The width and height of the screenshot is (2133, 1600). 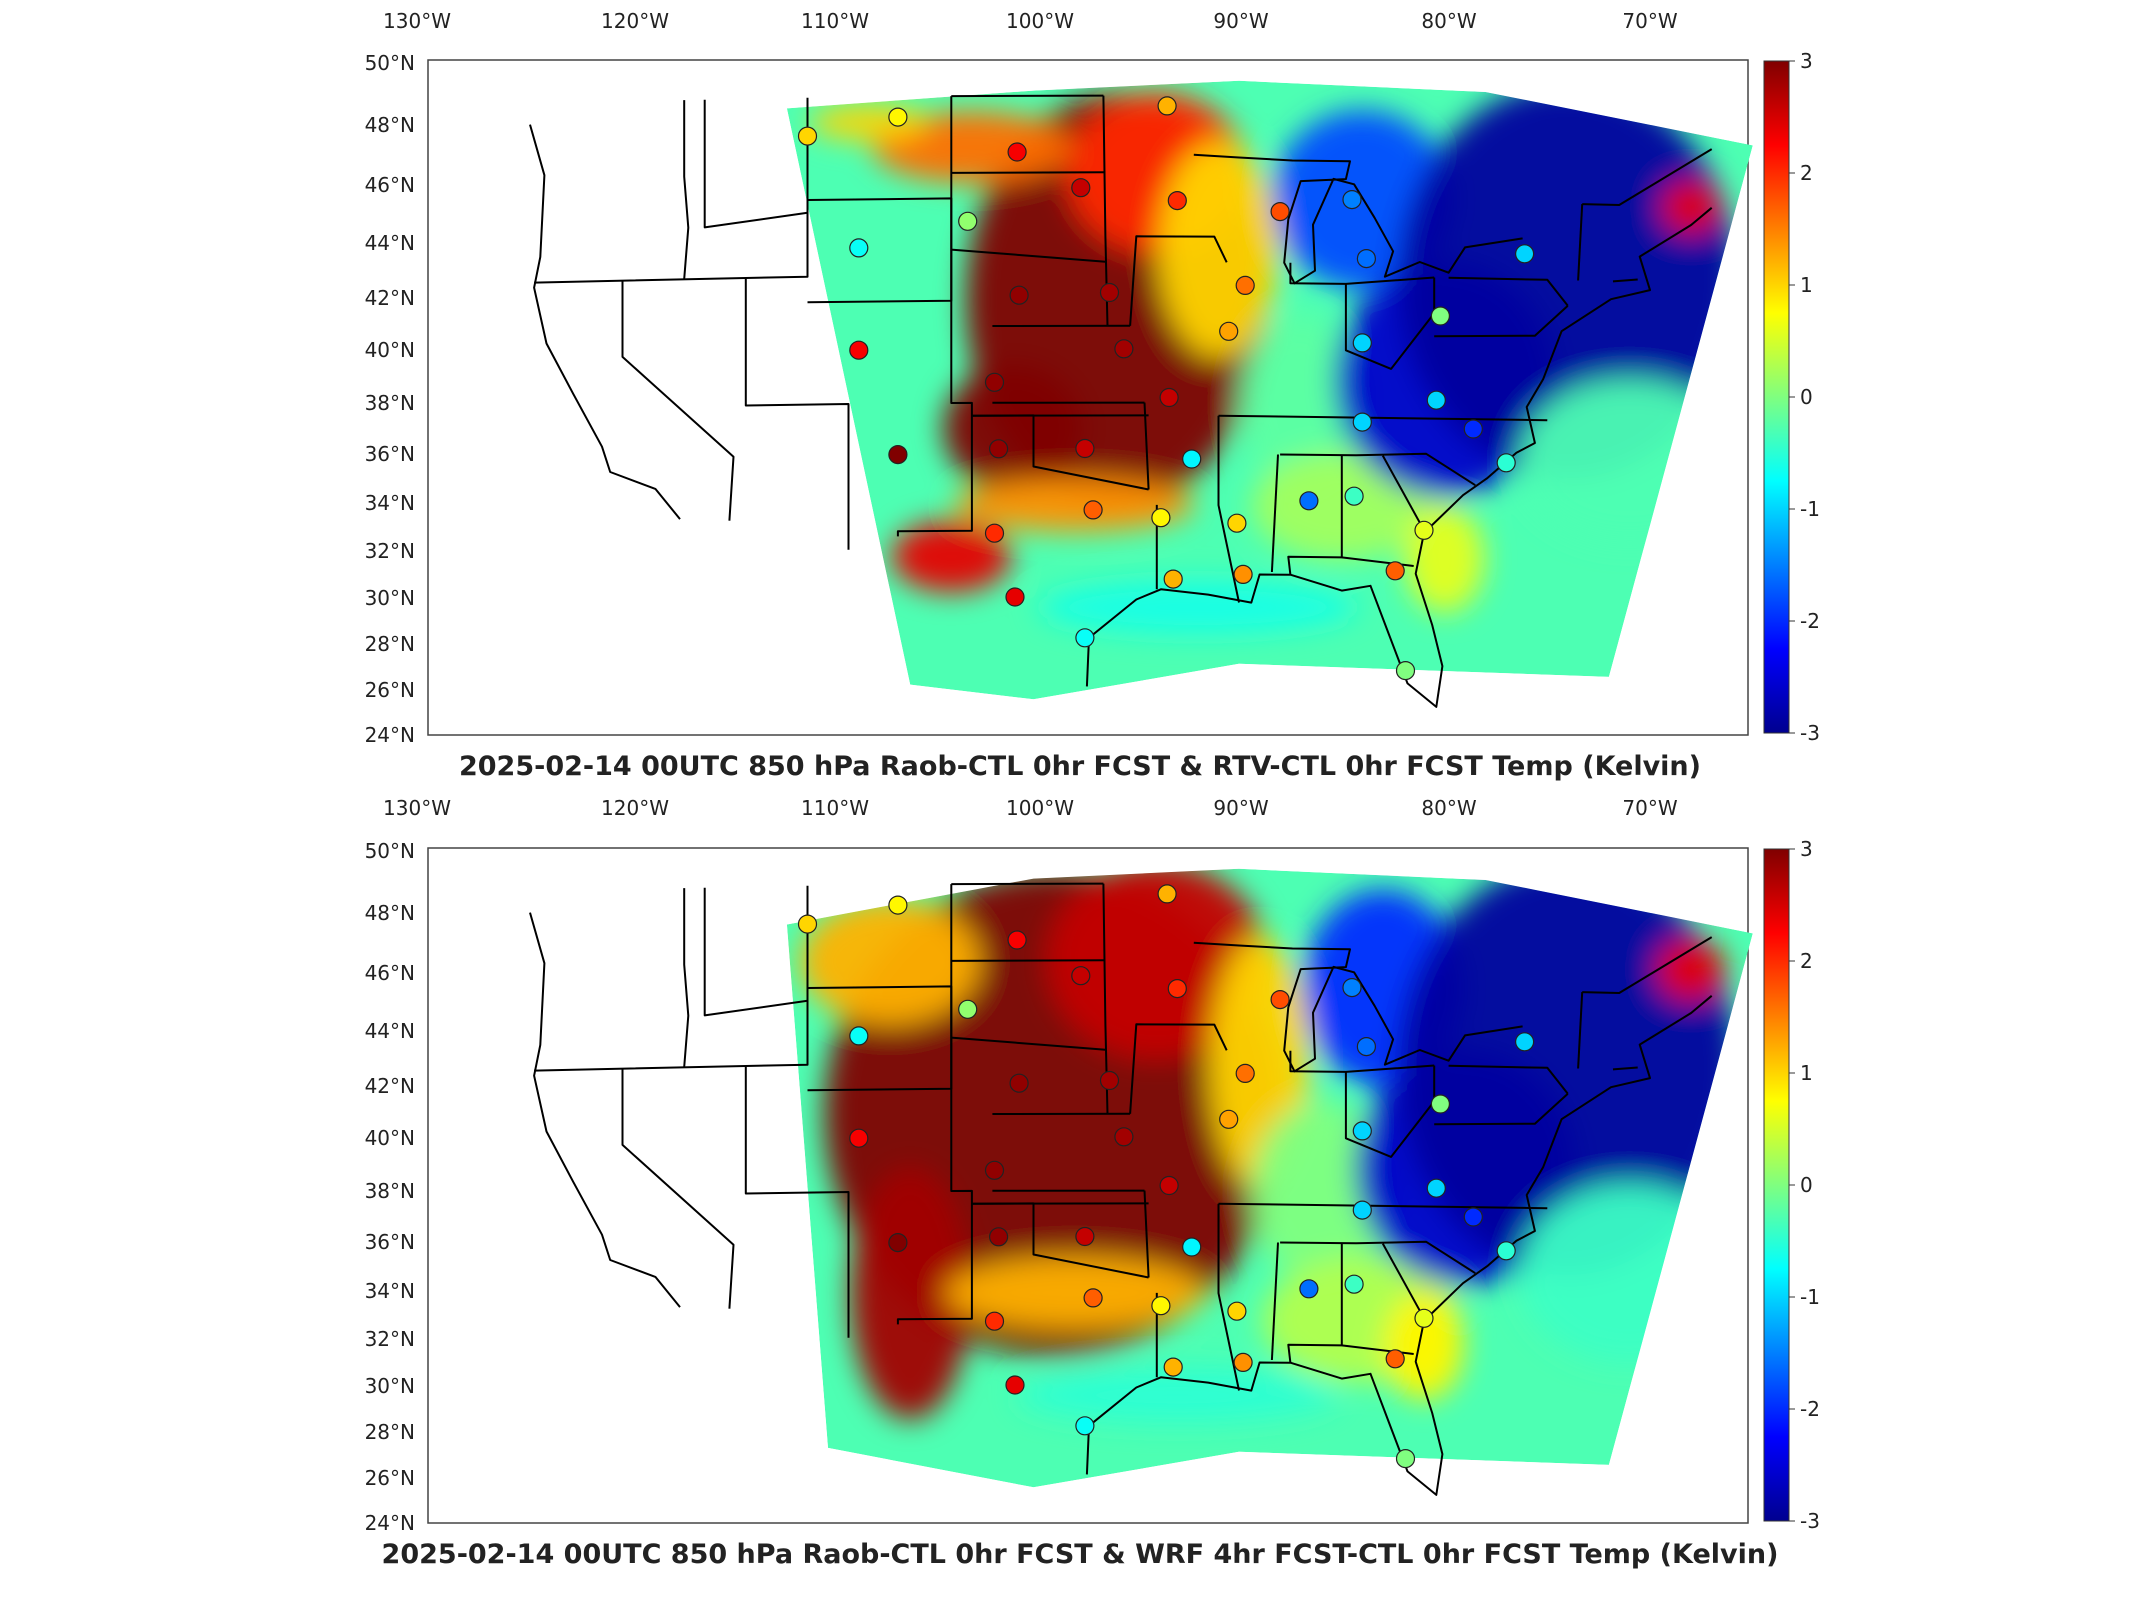 What do you see at coordinates (1791, 397) in the screenshot?
I see `colorbar: 3 2 1 0 -1 -2 -3` at bounding box center [1791, 397].